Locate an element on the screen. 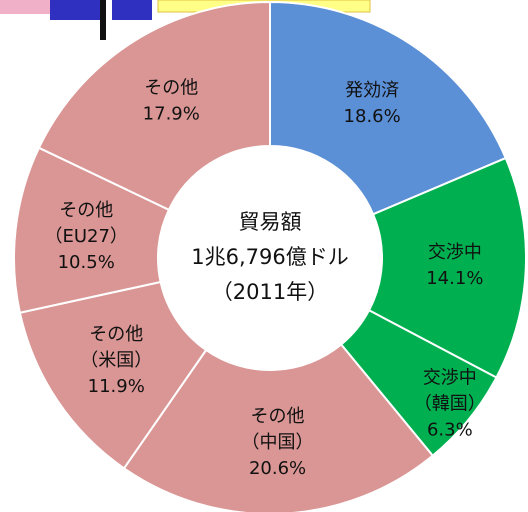 This screenshot has width=528, height=512. value-label: 14.1% is located at coordinates (454, 278).